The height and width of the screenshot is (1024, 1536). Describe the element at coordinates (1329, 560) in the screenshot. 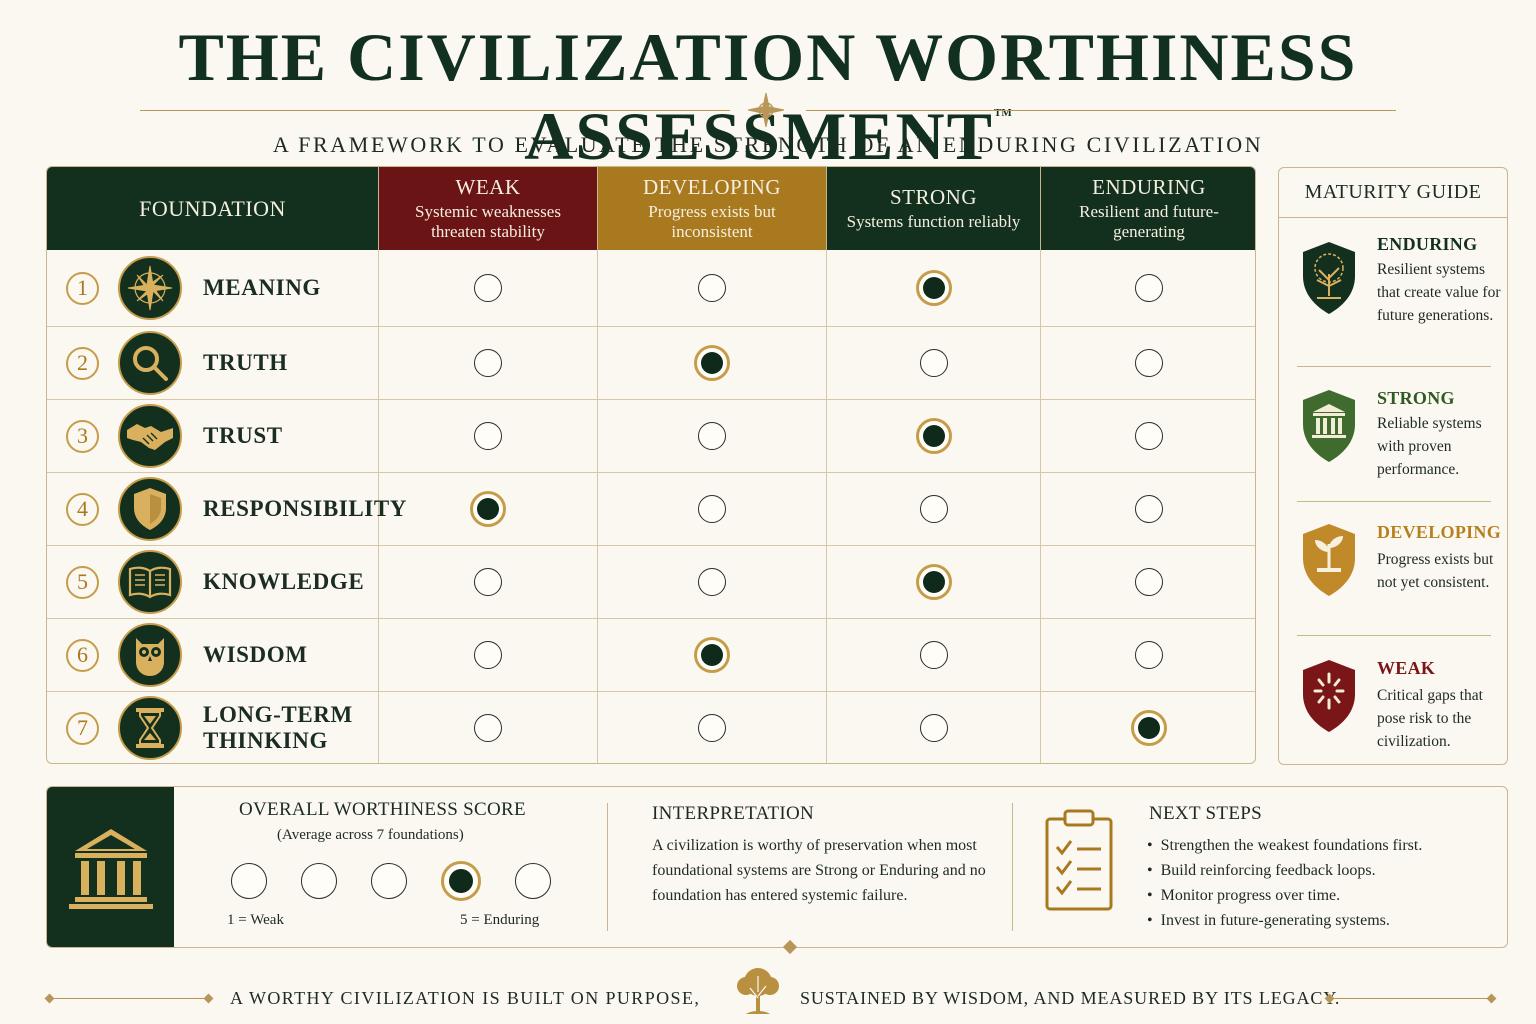

I see `sprout-shield-icon` at that location.